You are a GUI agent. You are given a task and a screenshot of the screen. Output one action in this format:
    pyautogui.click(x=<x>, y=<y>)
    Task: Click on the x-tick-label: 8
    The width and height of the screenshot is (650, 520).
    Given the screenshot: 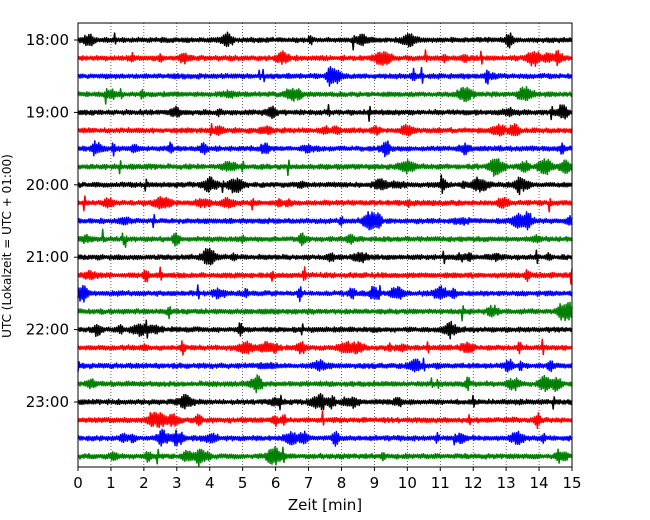 What is the action you would take?
    pyautogui.click(x=342, y=483)
    